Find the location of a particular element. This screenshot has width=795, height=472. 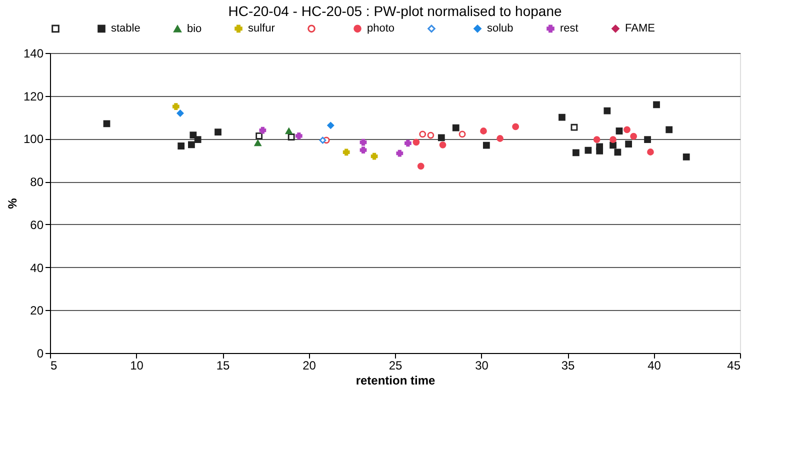

y-tick-label: 0 is located at coordinates (40, 353).